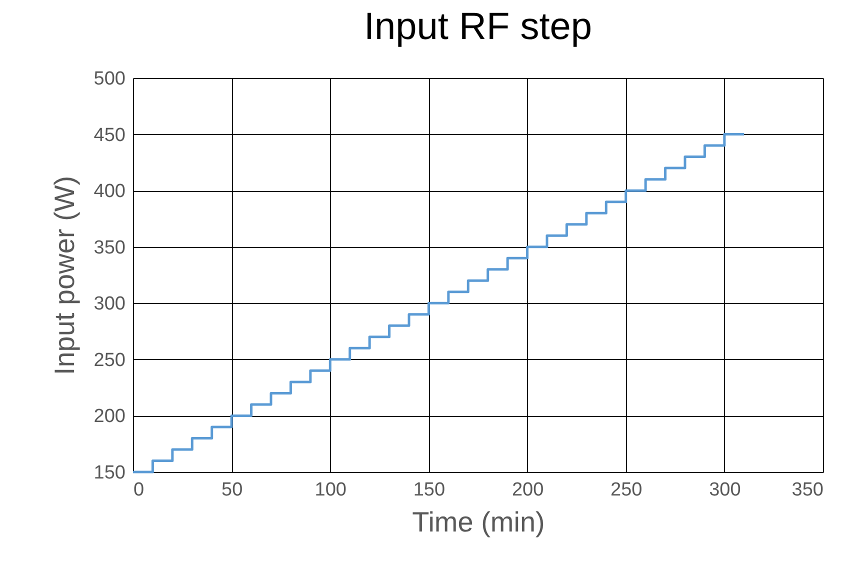 The height and width of the screenshot is (569, 858). I want to click on x-axis-title: Time (min), so click(478, 522).